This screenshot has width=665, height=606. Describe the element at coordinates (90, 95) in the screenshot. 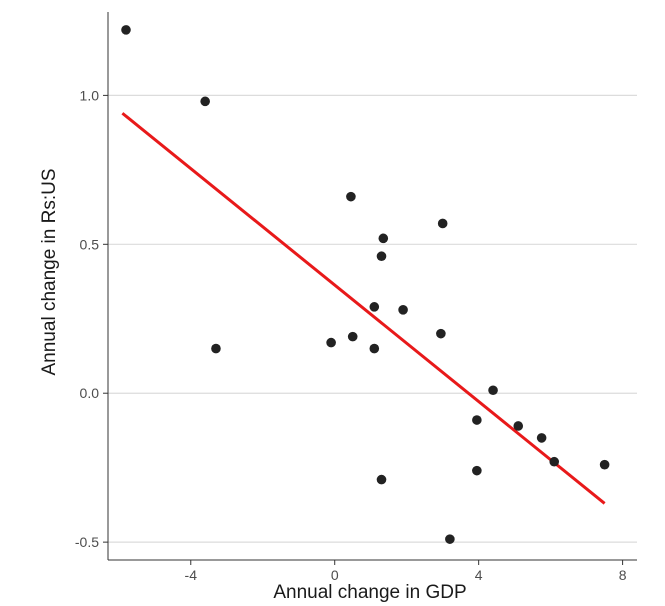

I see `y-tick-label: 1.0` at that location.